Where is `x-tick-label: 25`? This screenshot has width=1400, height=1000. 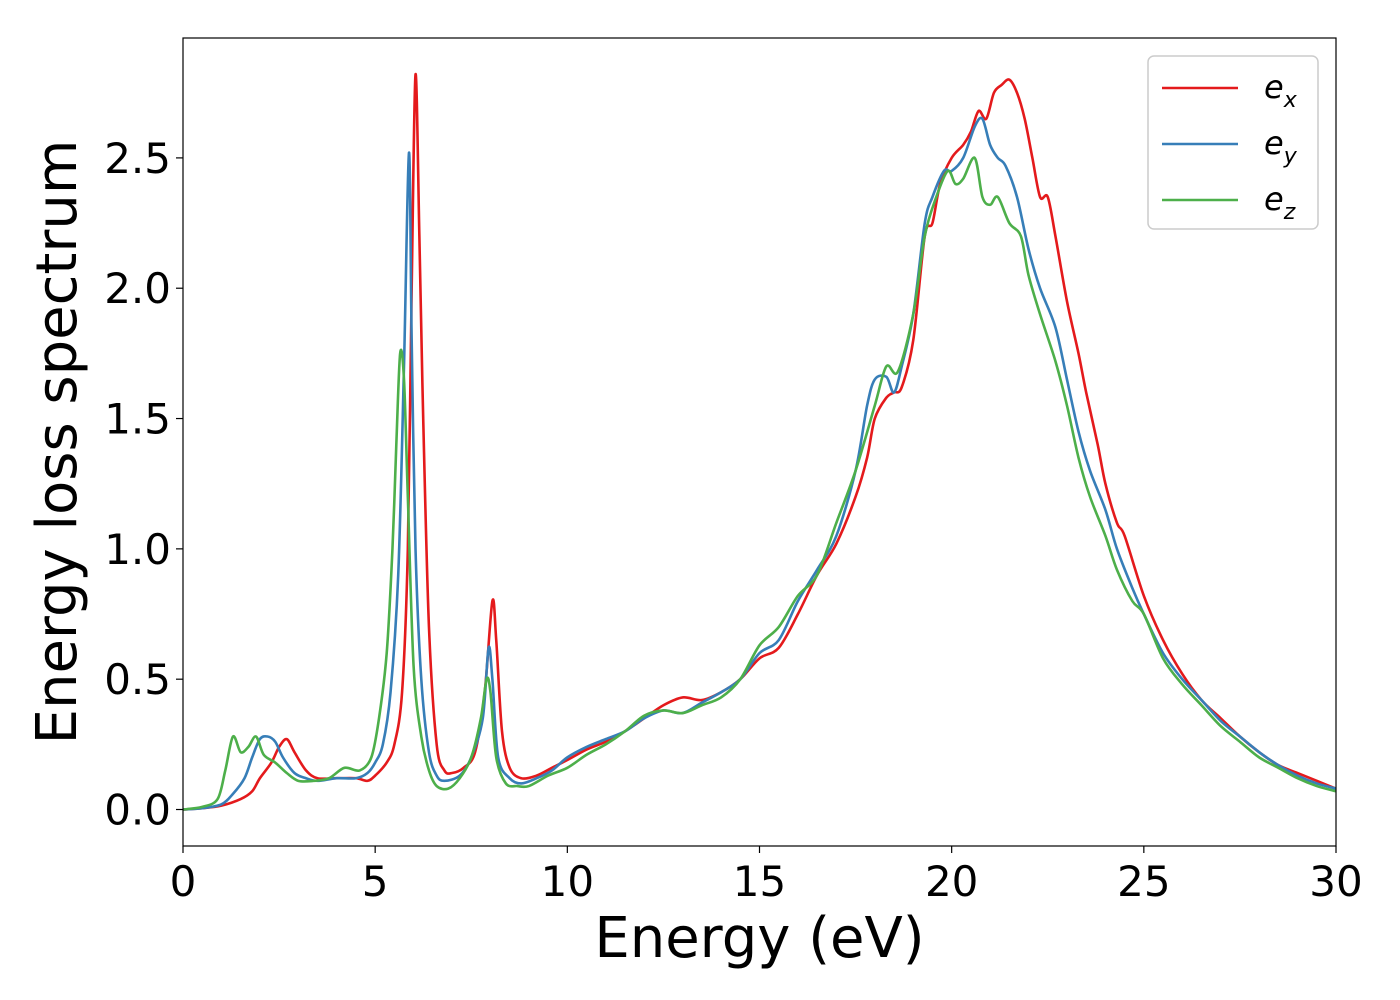 x-tick-label: 25 is located at coordinates (1143, 881).